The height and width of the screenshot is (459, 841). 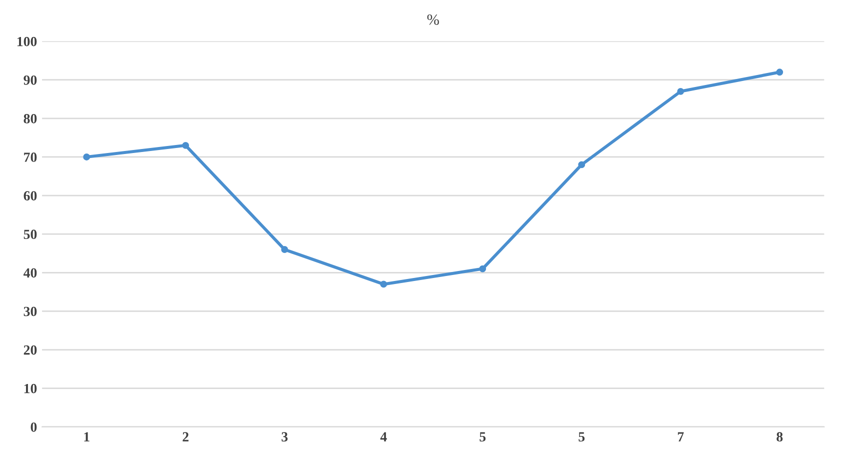 I want to click on y-tick-label: 60, so click(x=30, y=195).